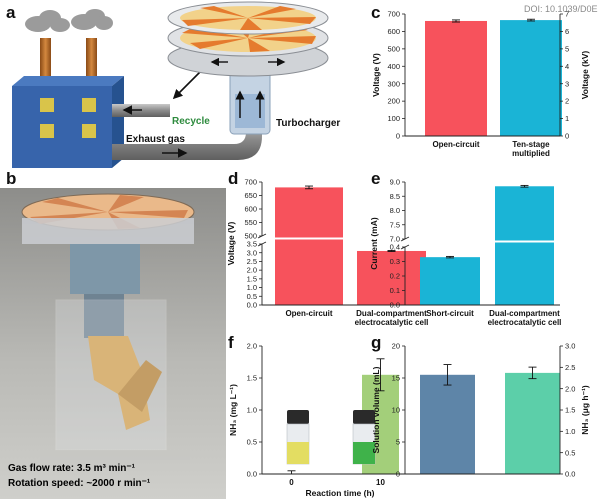 Image resolution: width=600 pixels, height=499 pixels. Describe the element at coordinates (393, 83) in the screenshot. I see `panel-c-y-tick-label: 300` at that location.